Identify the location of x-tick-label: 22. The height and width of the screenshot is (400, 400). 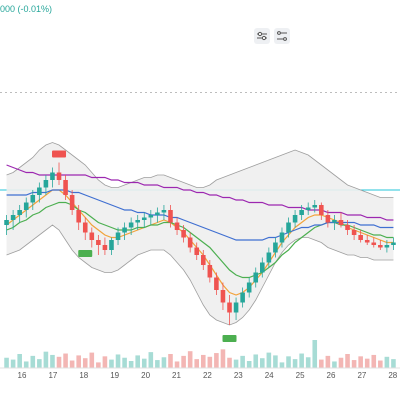
(207, 375).